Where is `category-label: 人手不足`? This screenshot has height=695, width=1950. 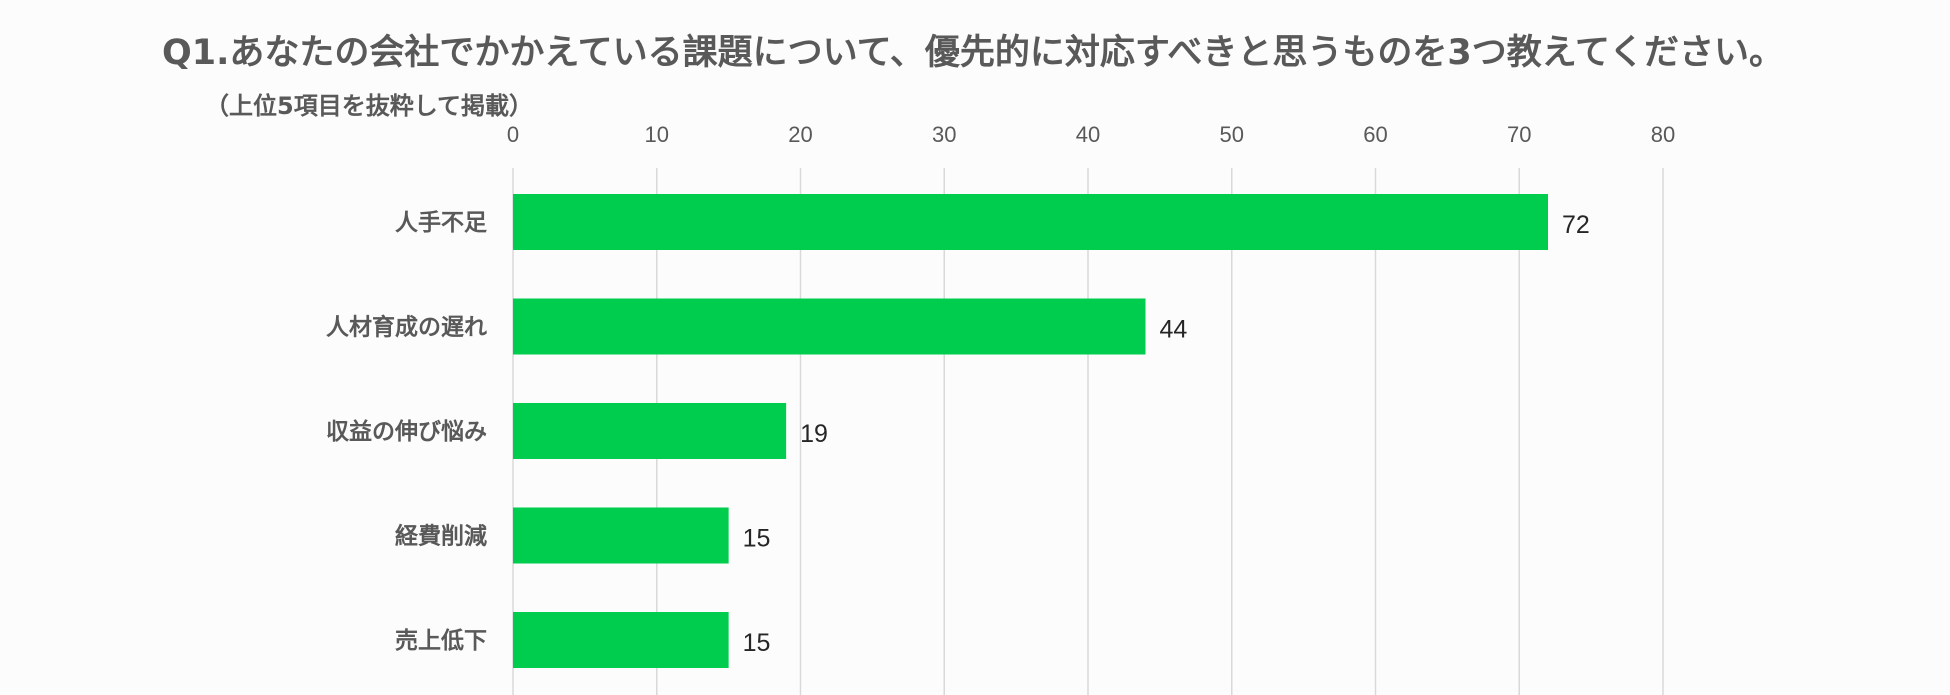
category-label: 人手不足 is located at coordinates (441, 223).